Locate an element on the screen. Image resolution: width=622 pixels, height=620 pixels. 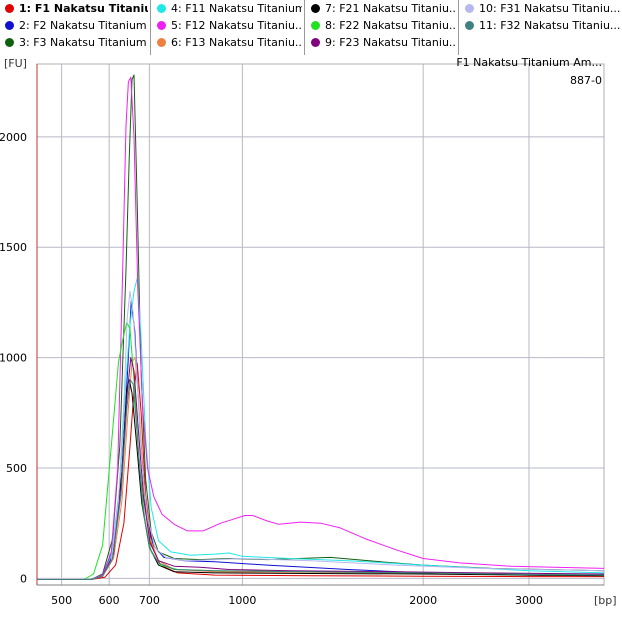
y-axis-unit: [FU] is located at coordinates (15, 63).